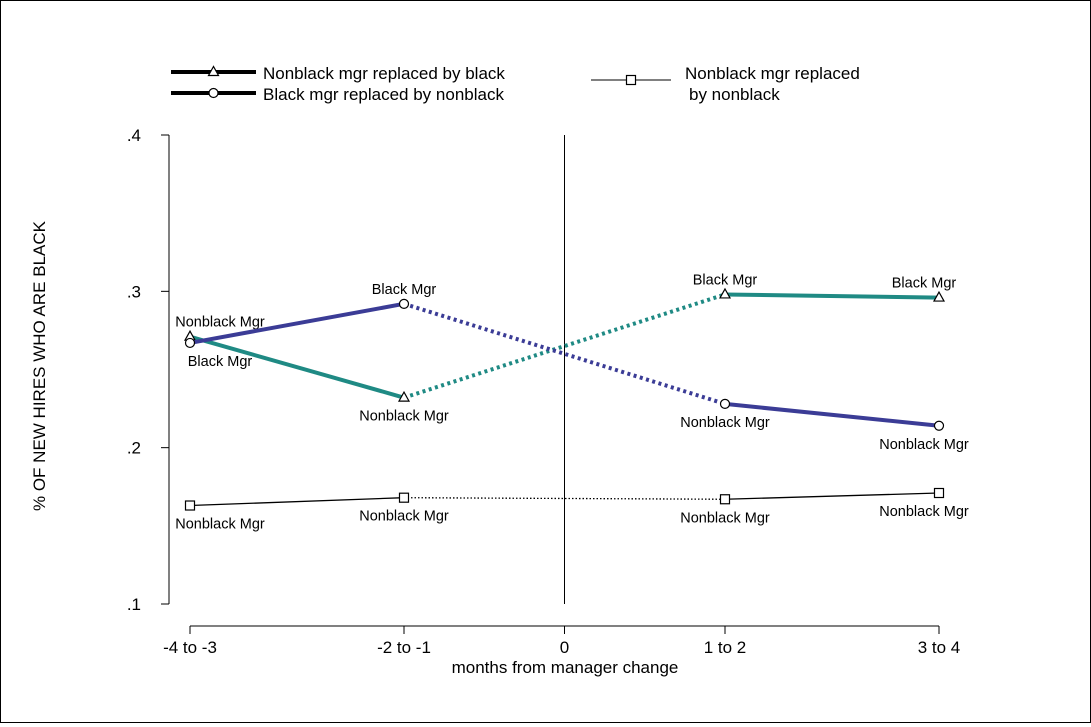 Image resolution: width=1091 pixels, height=727 pixels. I want to click on x-tick-label: 1 to 2, so click(725, 647).